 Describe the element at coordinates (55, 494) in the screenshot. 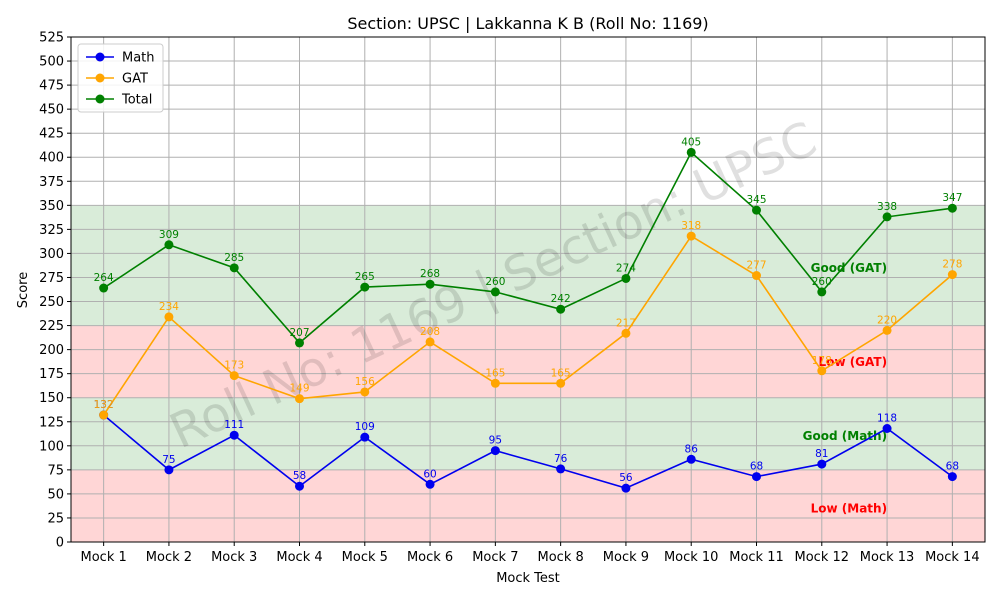

I see `y-tick-label: 50` at that location.